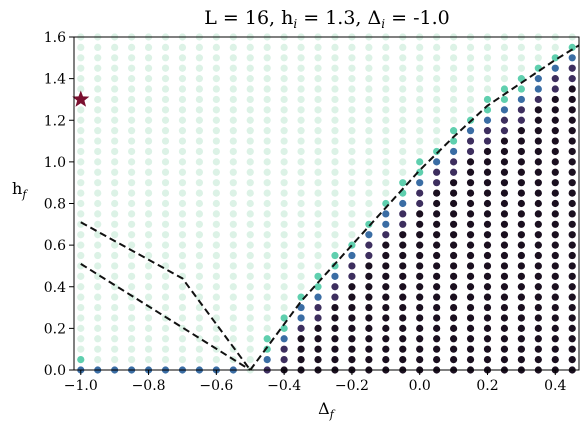 The image size is (583, 434). I want to click on y-tick-label: 0.8, so click(55, 205).